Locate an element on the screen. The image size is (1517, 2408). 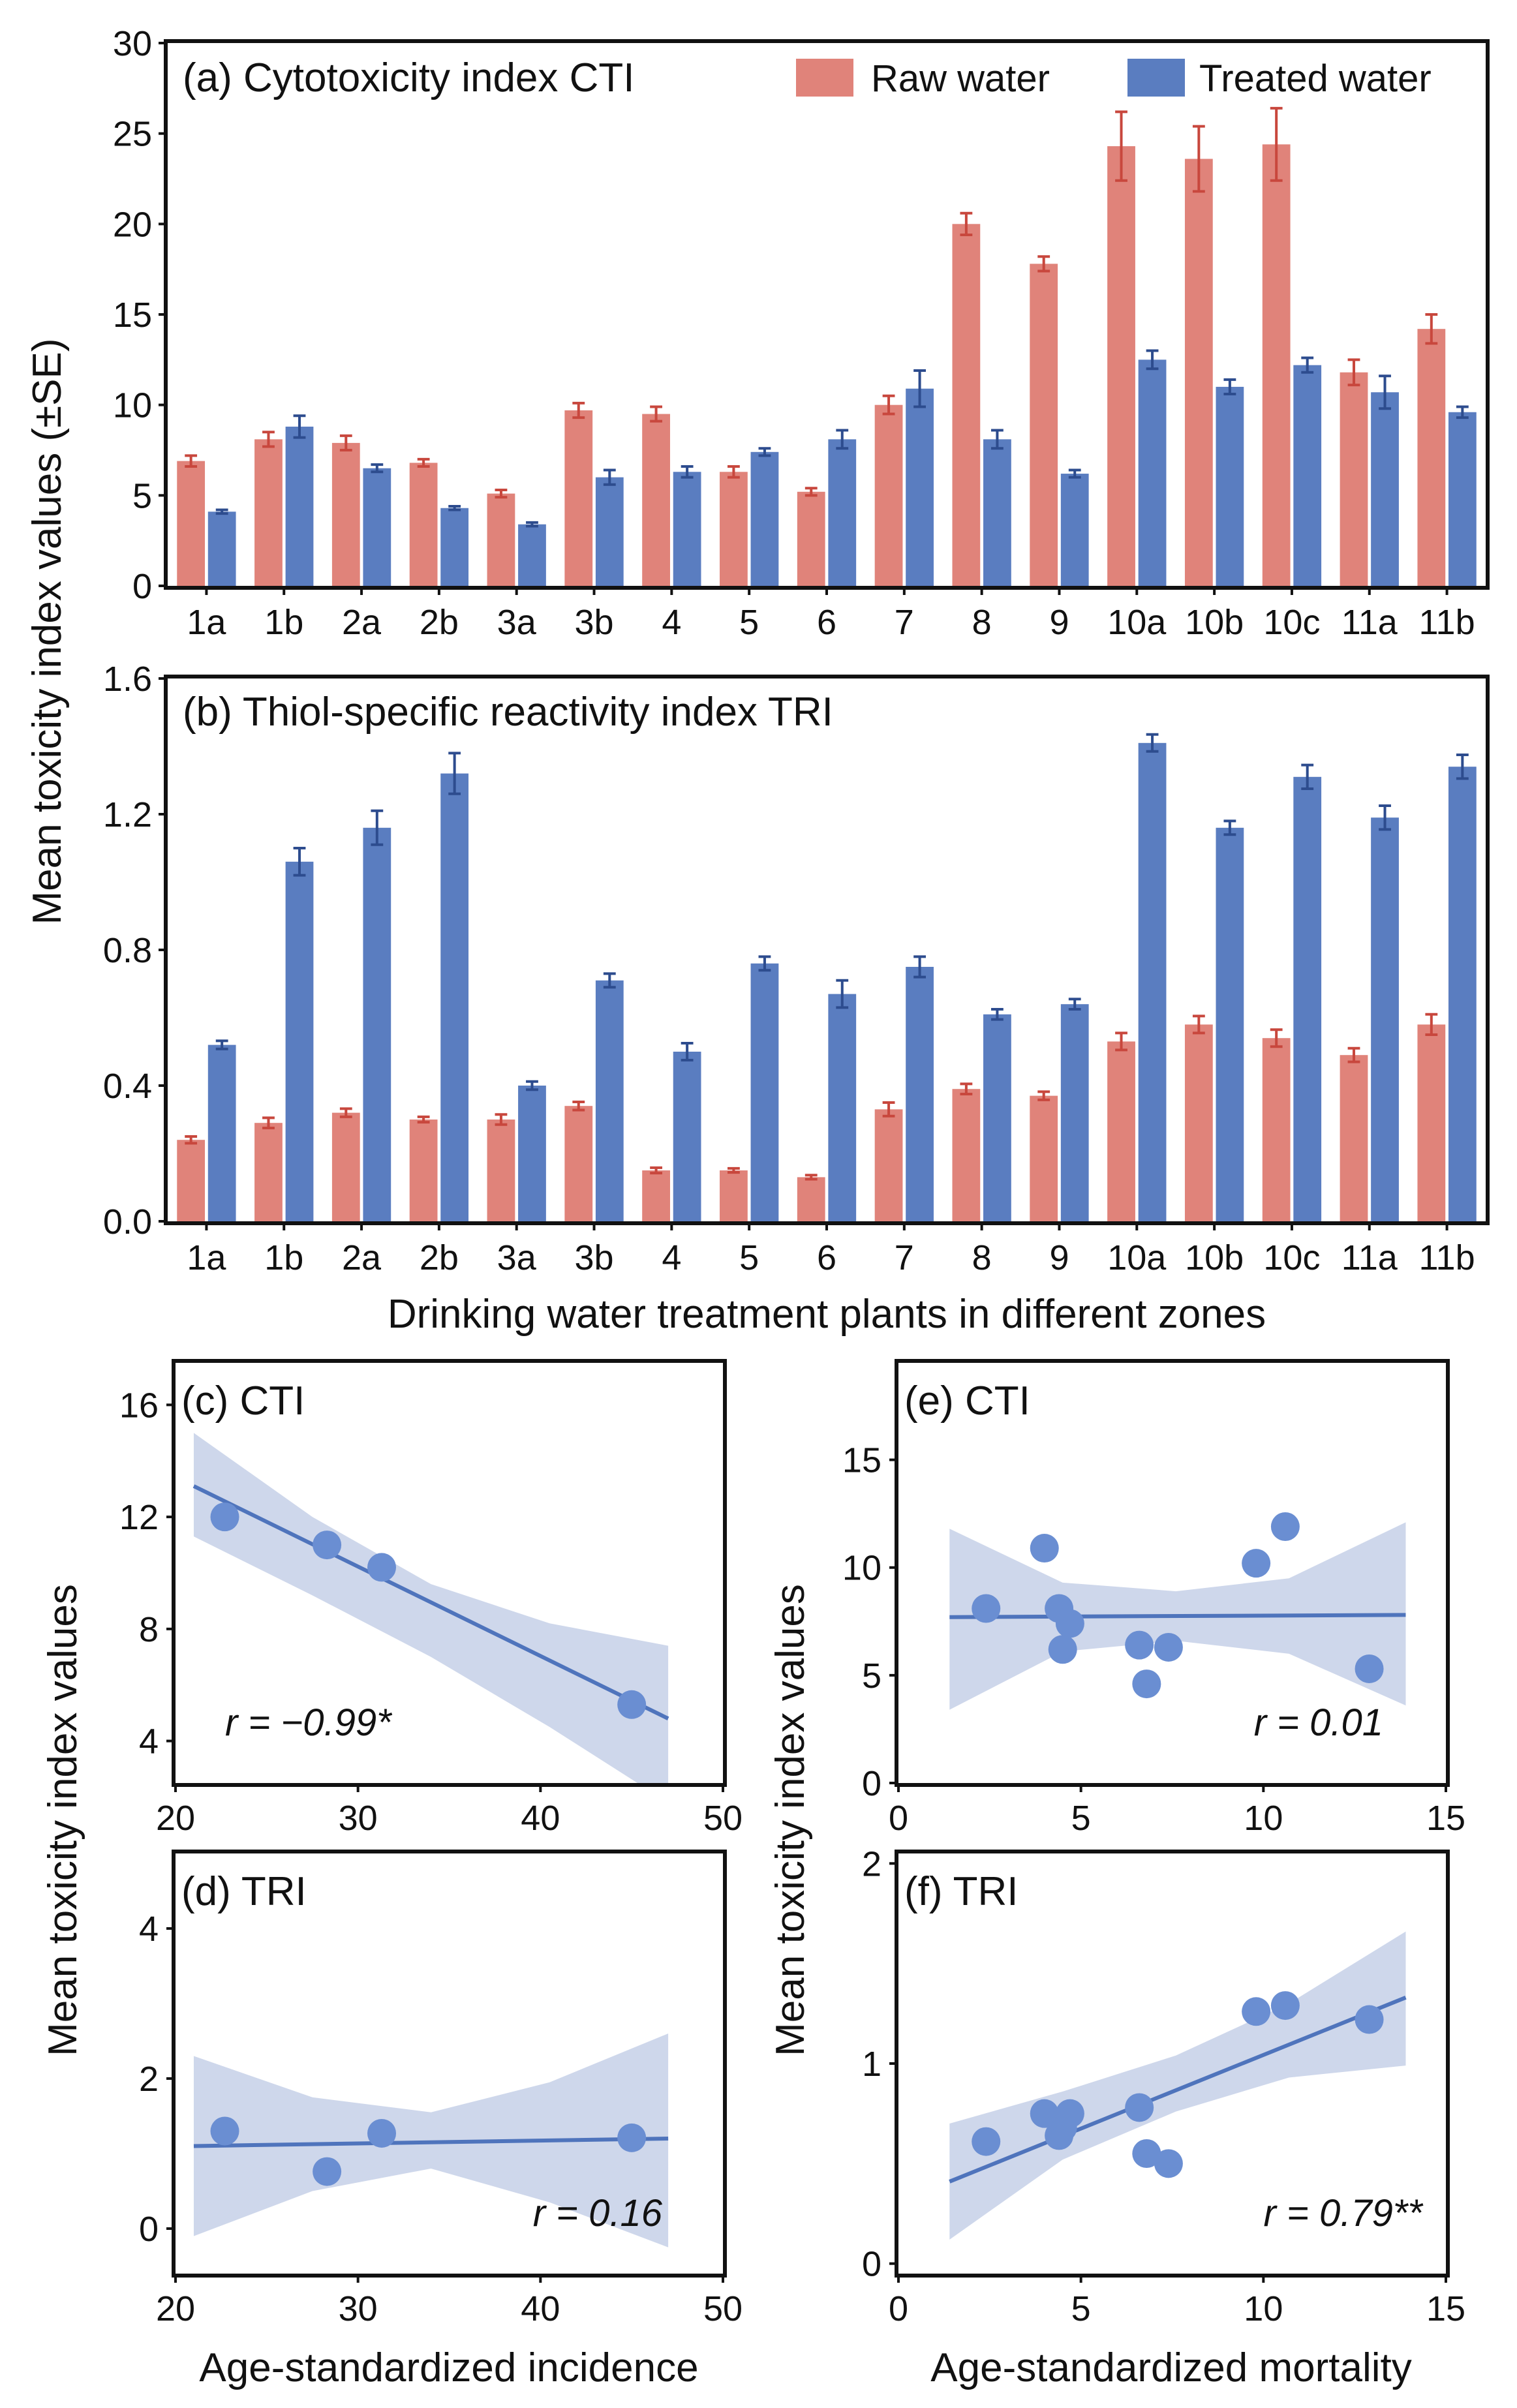
errorbar-raw-2b is located at coordinates (423, 1119).